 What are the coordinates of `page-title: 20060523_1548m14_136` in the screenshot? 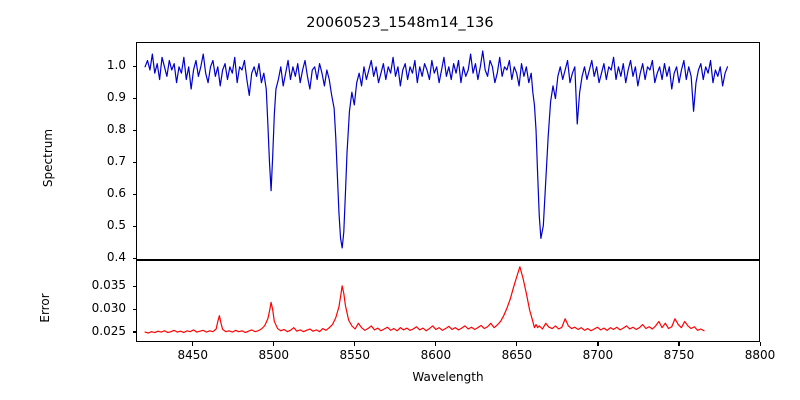 It's located at (400, 23).